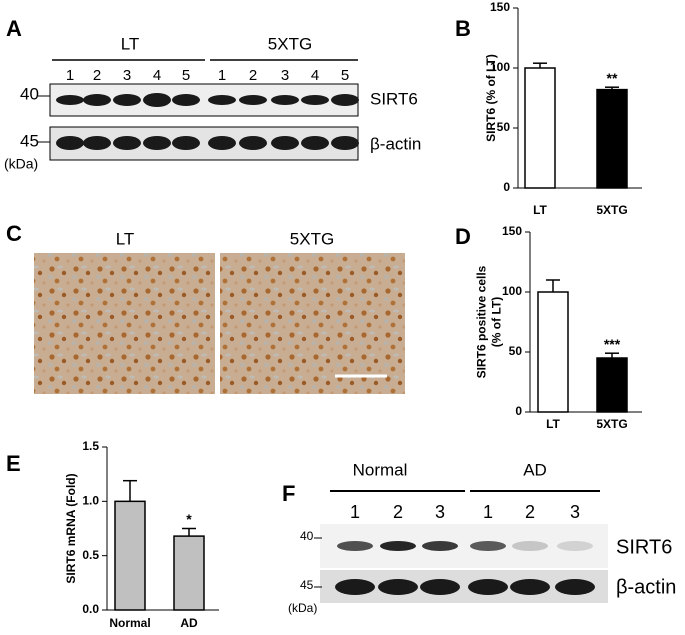 This screenshot has height=635, width=685. What do you see at coordinates (14, 233) in the screenshot?
I see `panel-letter: C` at bounding box center [14, 233].